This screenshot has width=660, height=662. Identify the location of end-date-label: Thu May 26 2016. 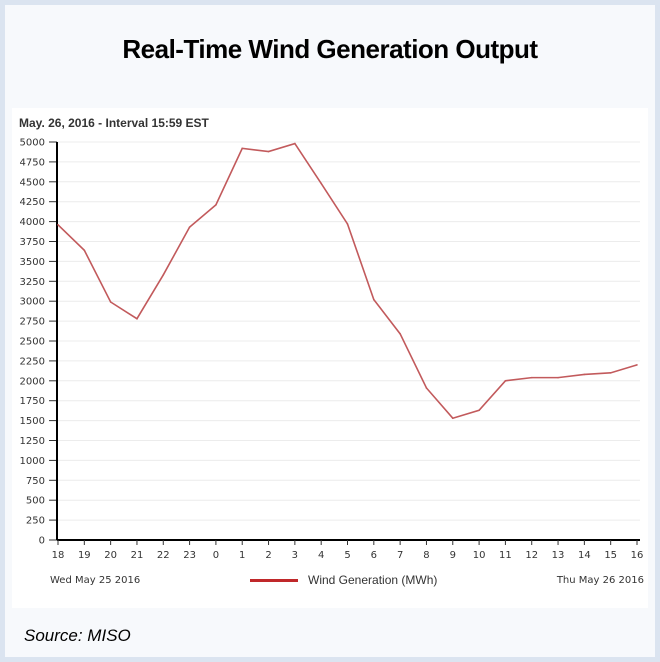
(600, 580).